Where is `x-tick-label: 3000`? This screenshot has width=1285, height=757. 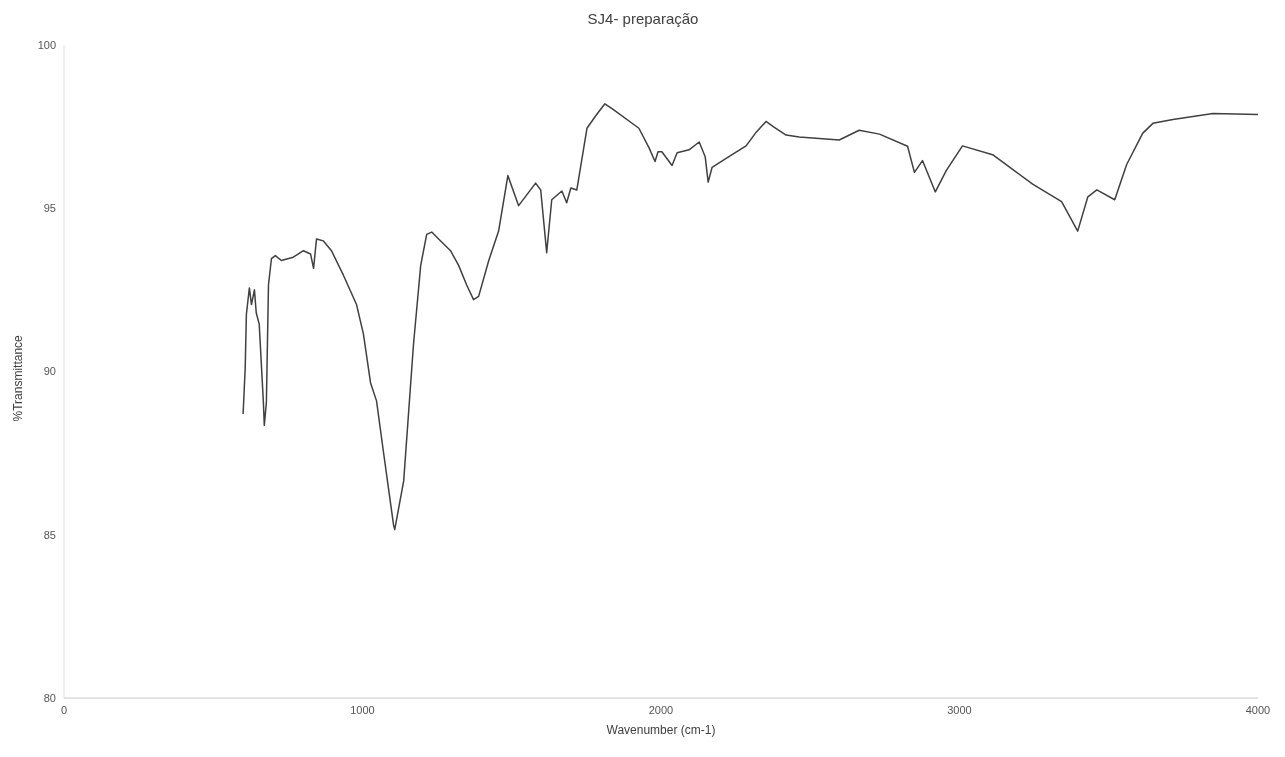 x-tick-label: 3000 is located at coordinates (959, 709).